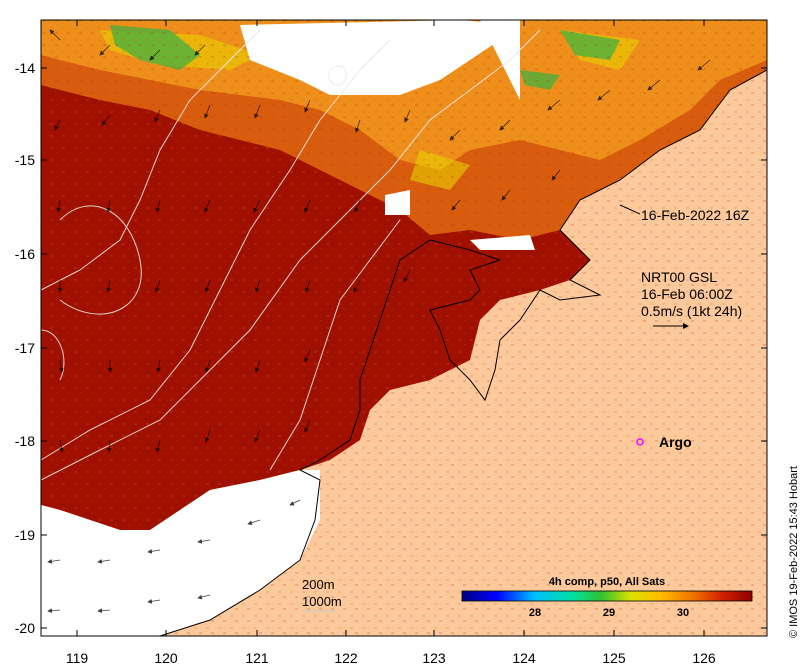 Image resolution: width=810 pixels, height=672 pixels. What do you see at coordinates (609, 613) in the screenshot?
I see `colorbar-tick: 29` at bounding box center [609, 613].